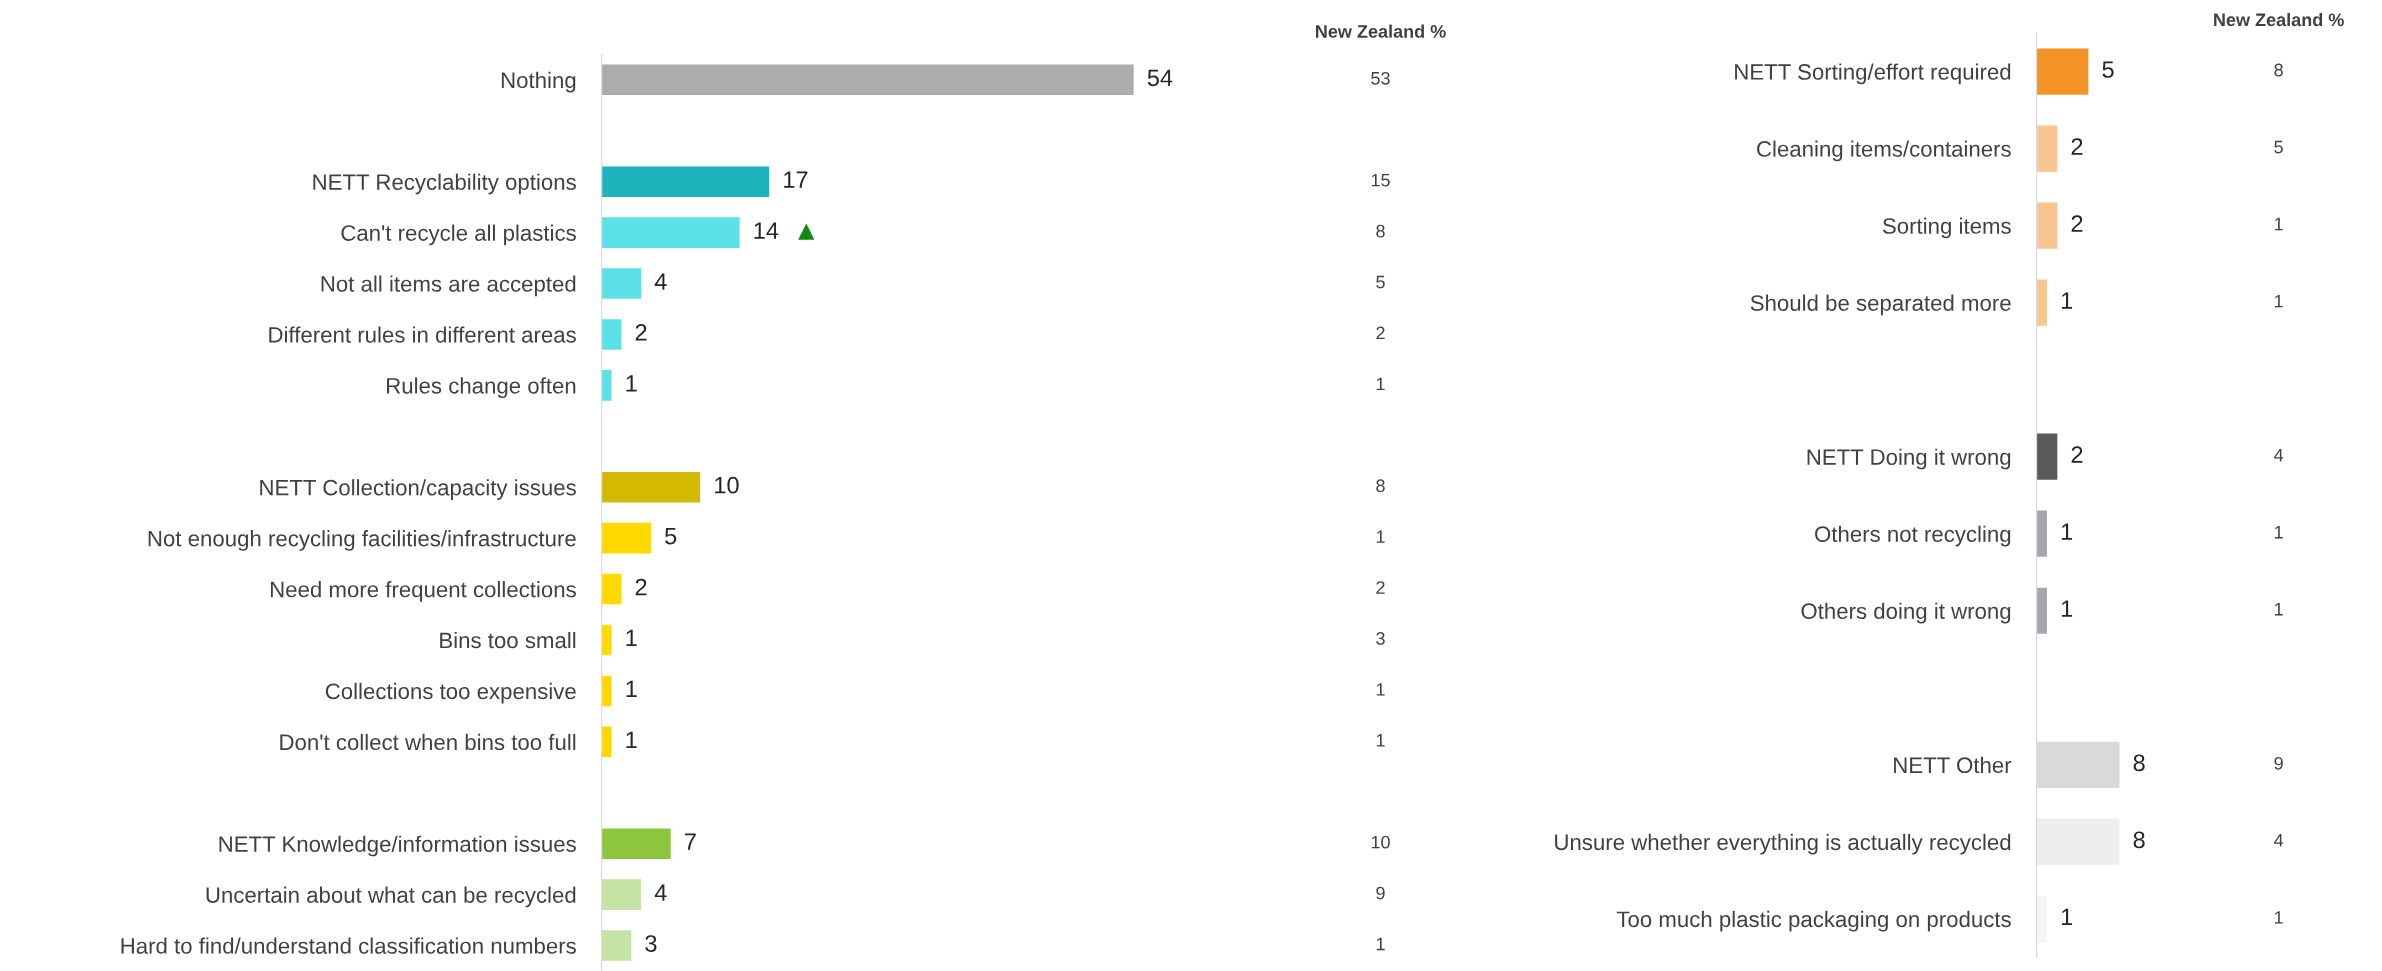  I want to click on y-tick-label: Collections too expensive, so click(450, 693).